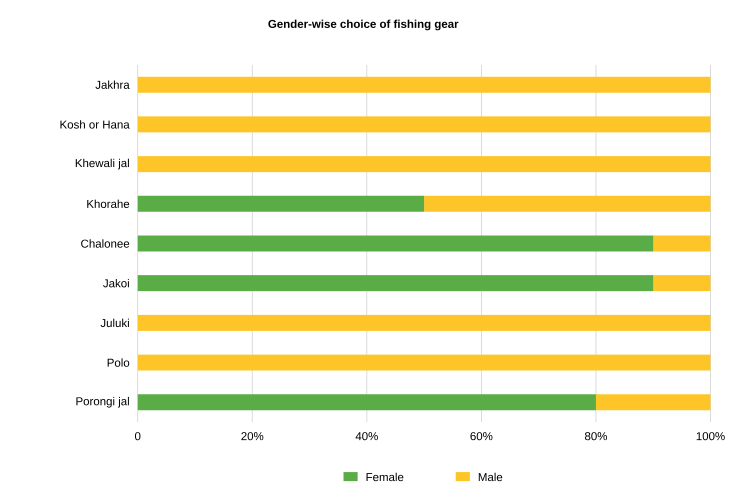  What do you see at coordinates (252, 436) in the screenshot?
I see `x-tick-label: 20%` at bounding box center [252, 436].